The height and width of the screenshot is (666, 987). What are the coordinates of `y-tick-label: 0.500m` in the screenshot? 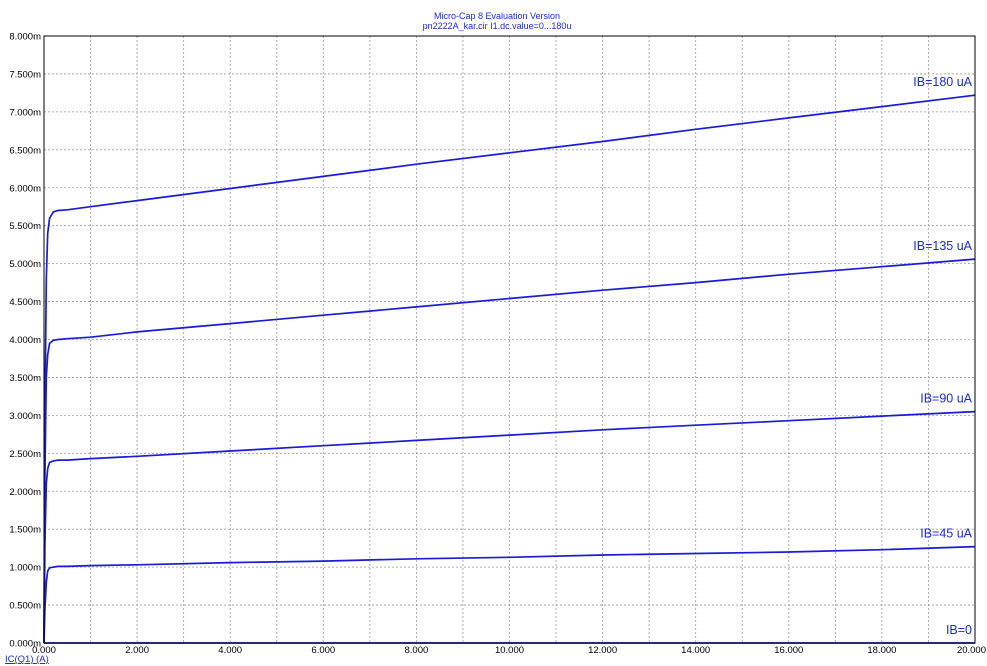 It's located at (25, 606).